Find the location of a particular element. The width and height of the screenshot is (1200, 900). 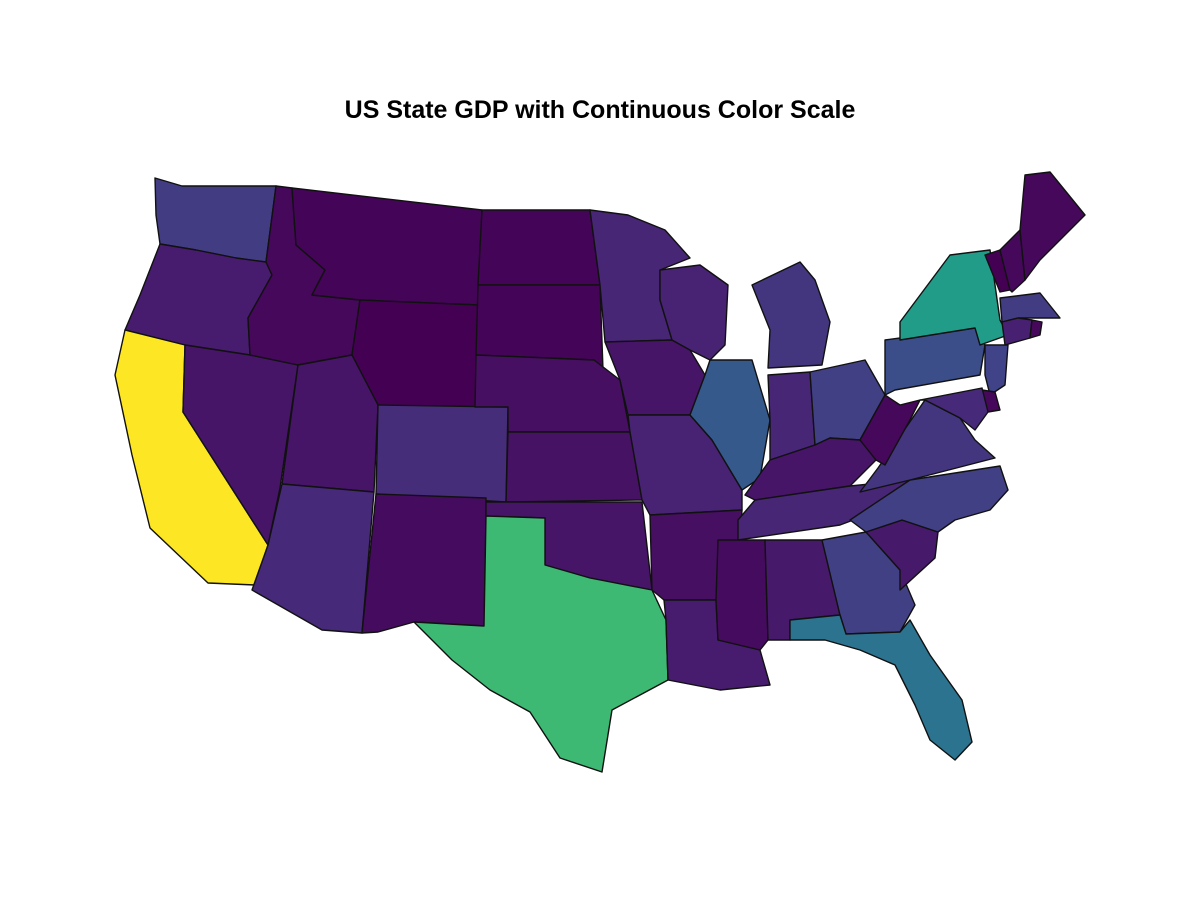

state-ks is located at coordinates (574, 467).